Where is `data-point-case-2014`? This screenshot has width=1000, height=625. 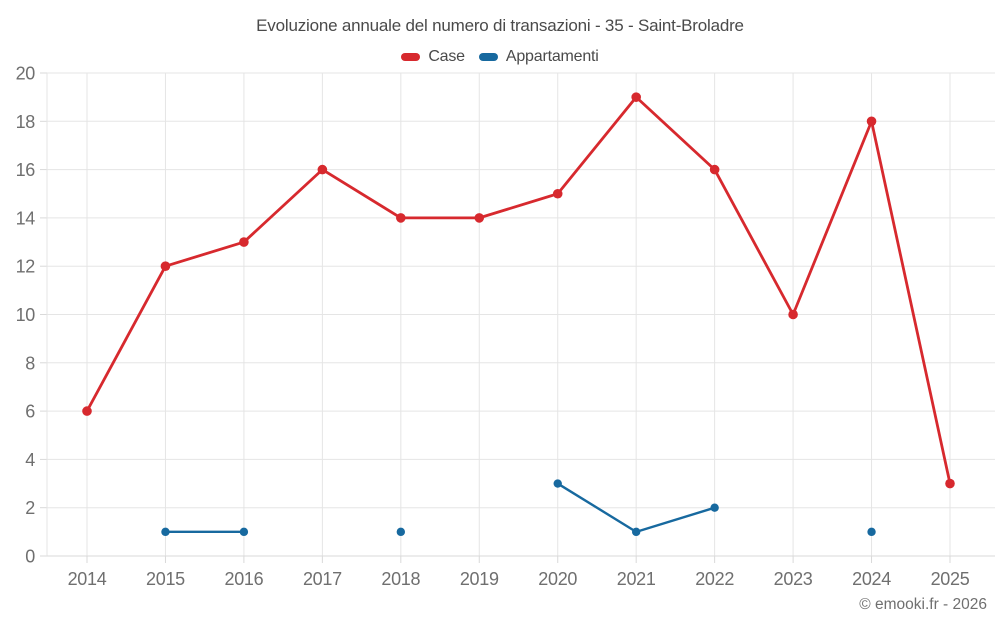
data-point-case-2014 is located at coordinates (87, 411).